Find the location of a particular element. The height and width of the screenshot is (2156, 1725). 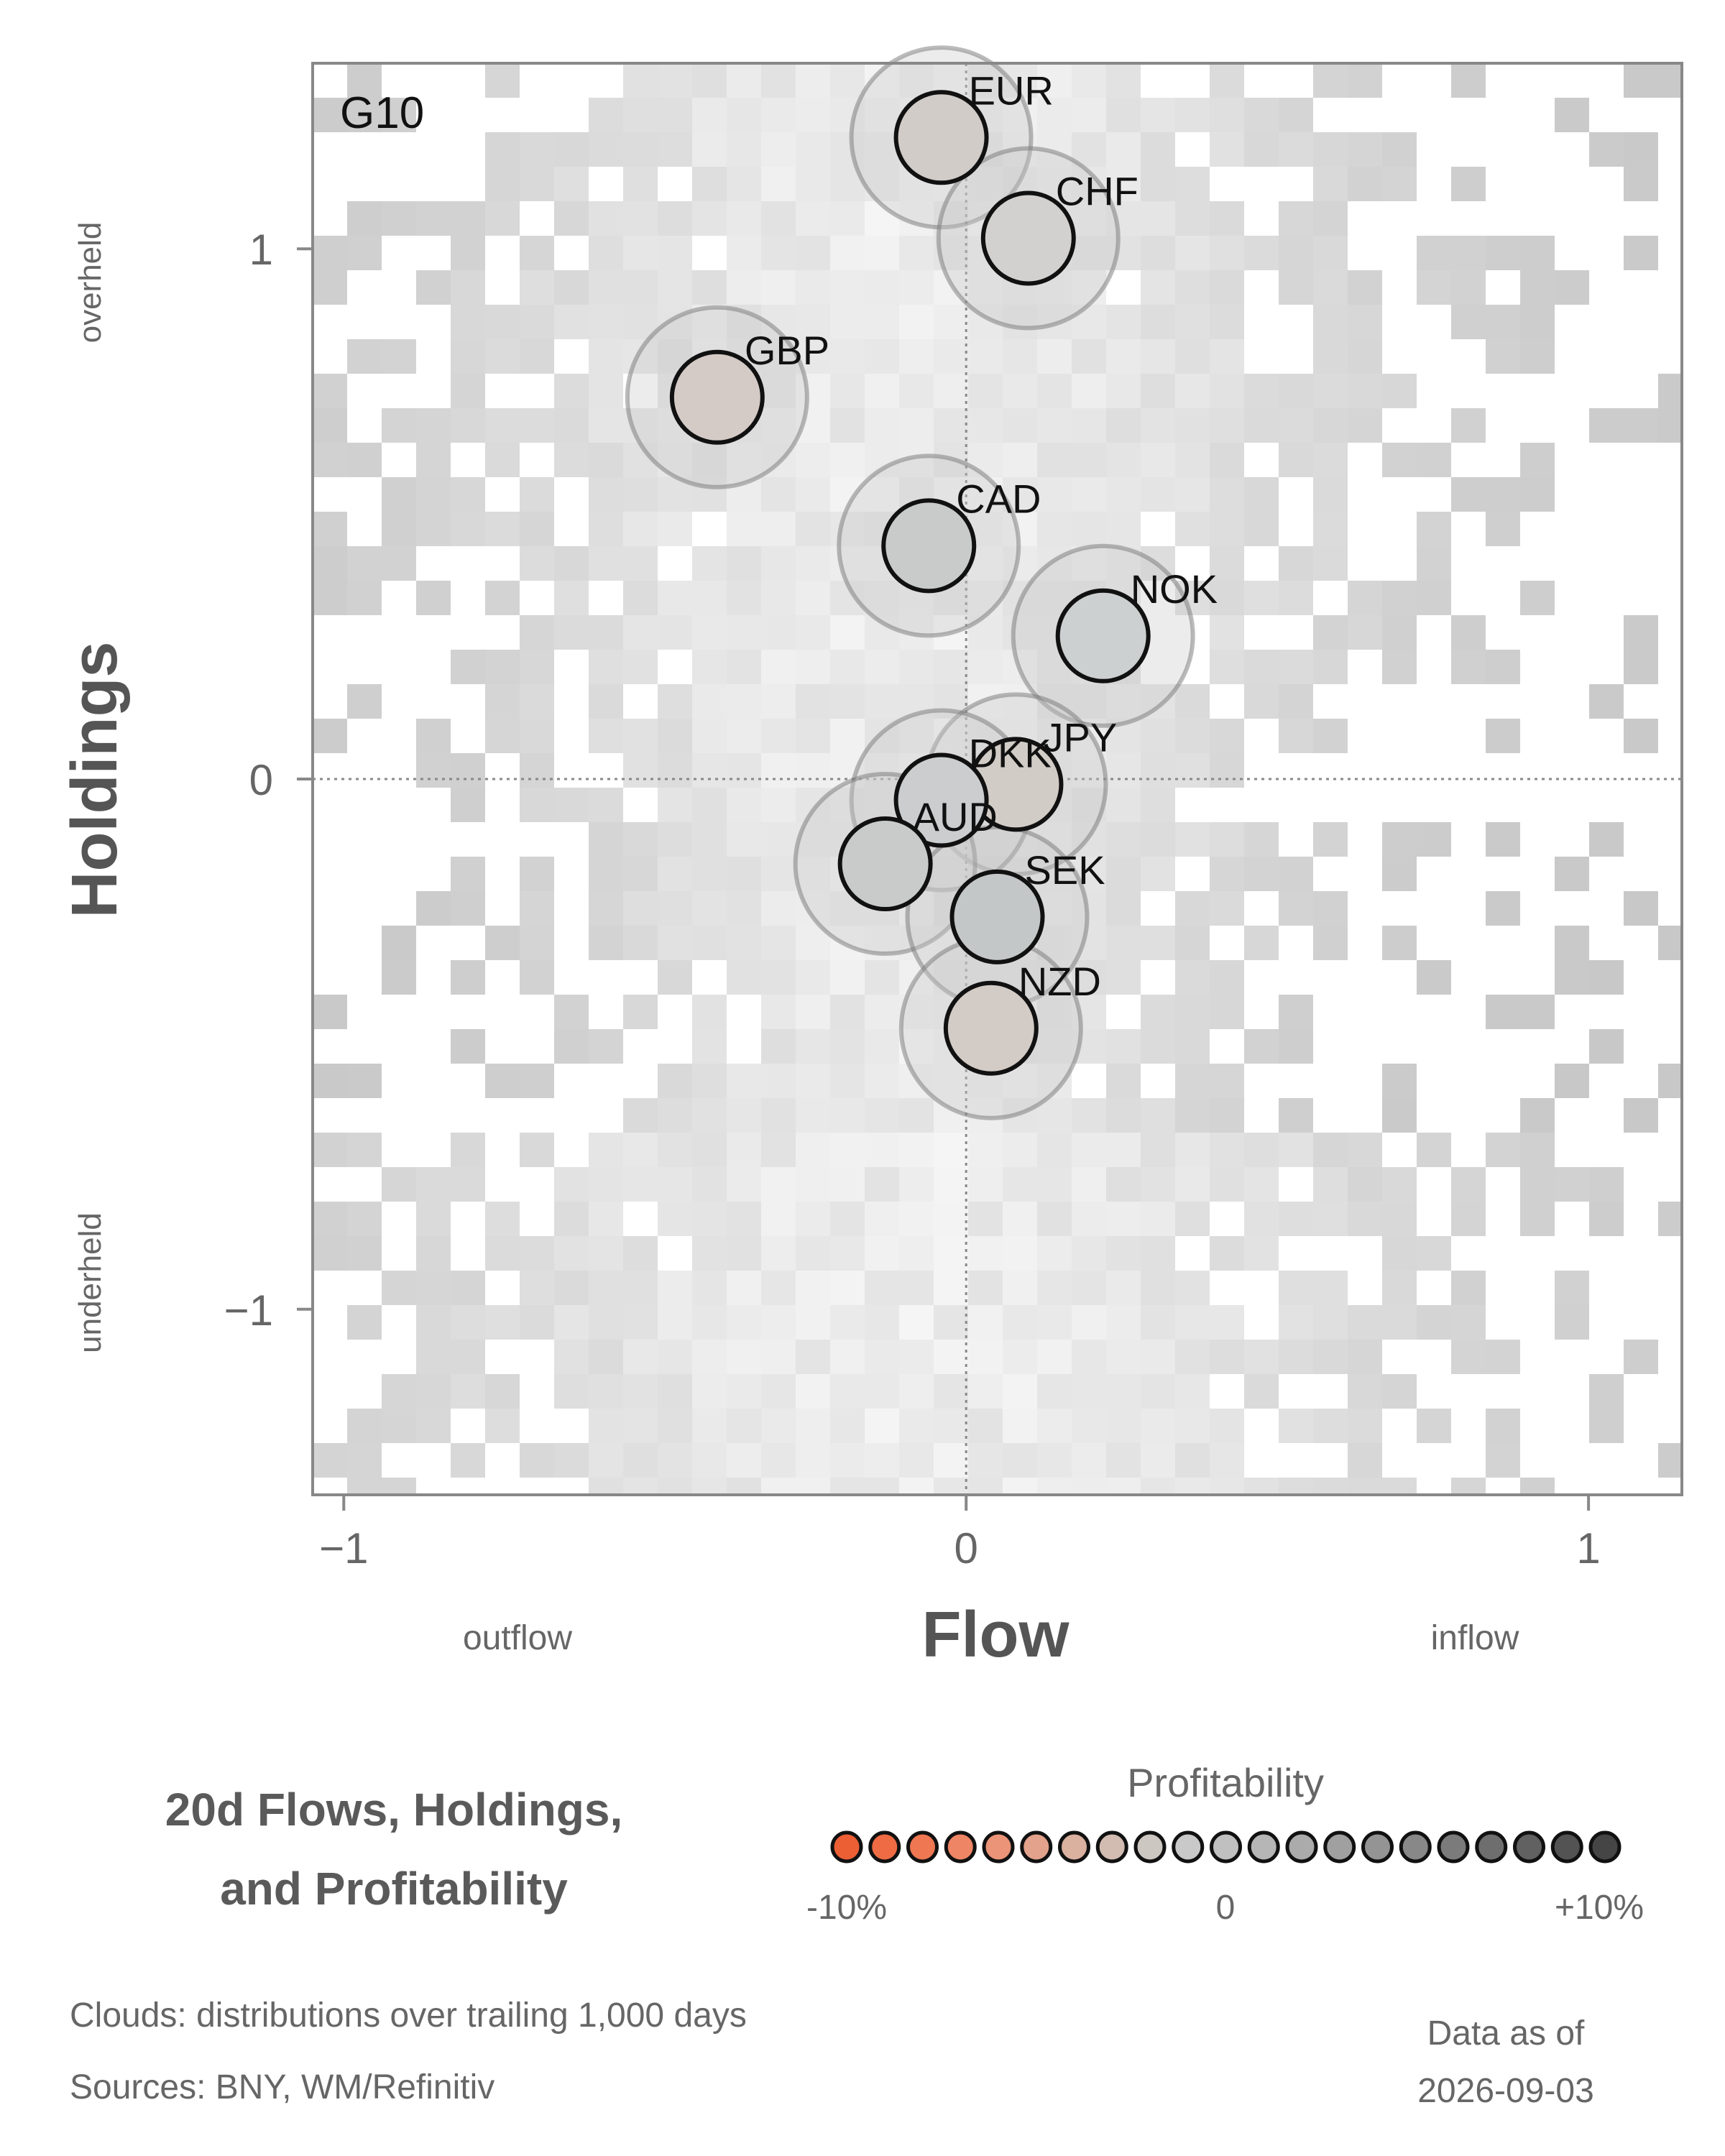

label-eur: EUR is located at coordinates (1011, 91).